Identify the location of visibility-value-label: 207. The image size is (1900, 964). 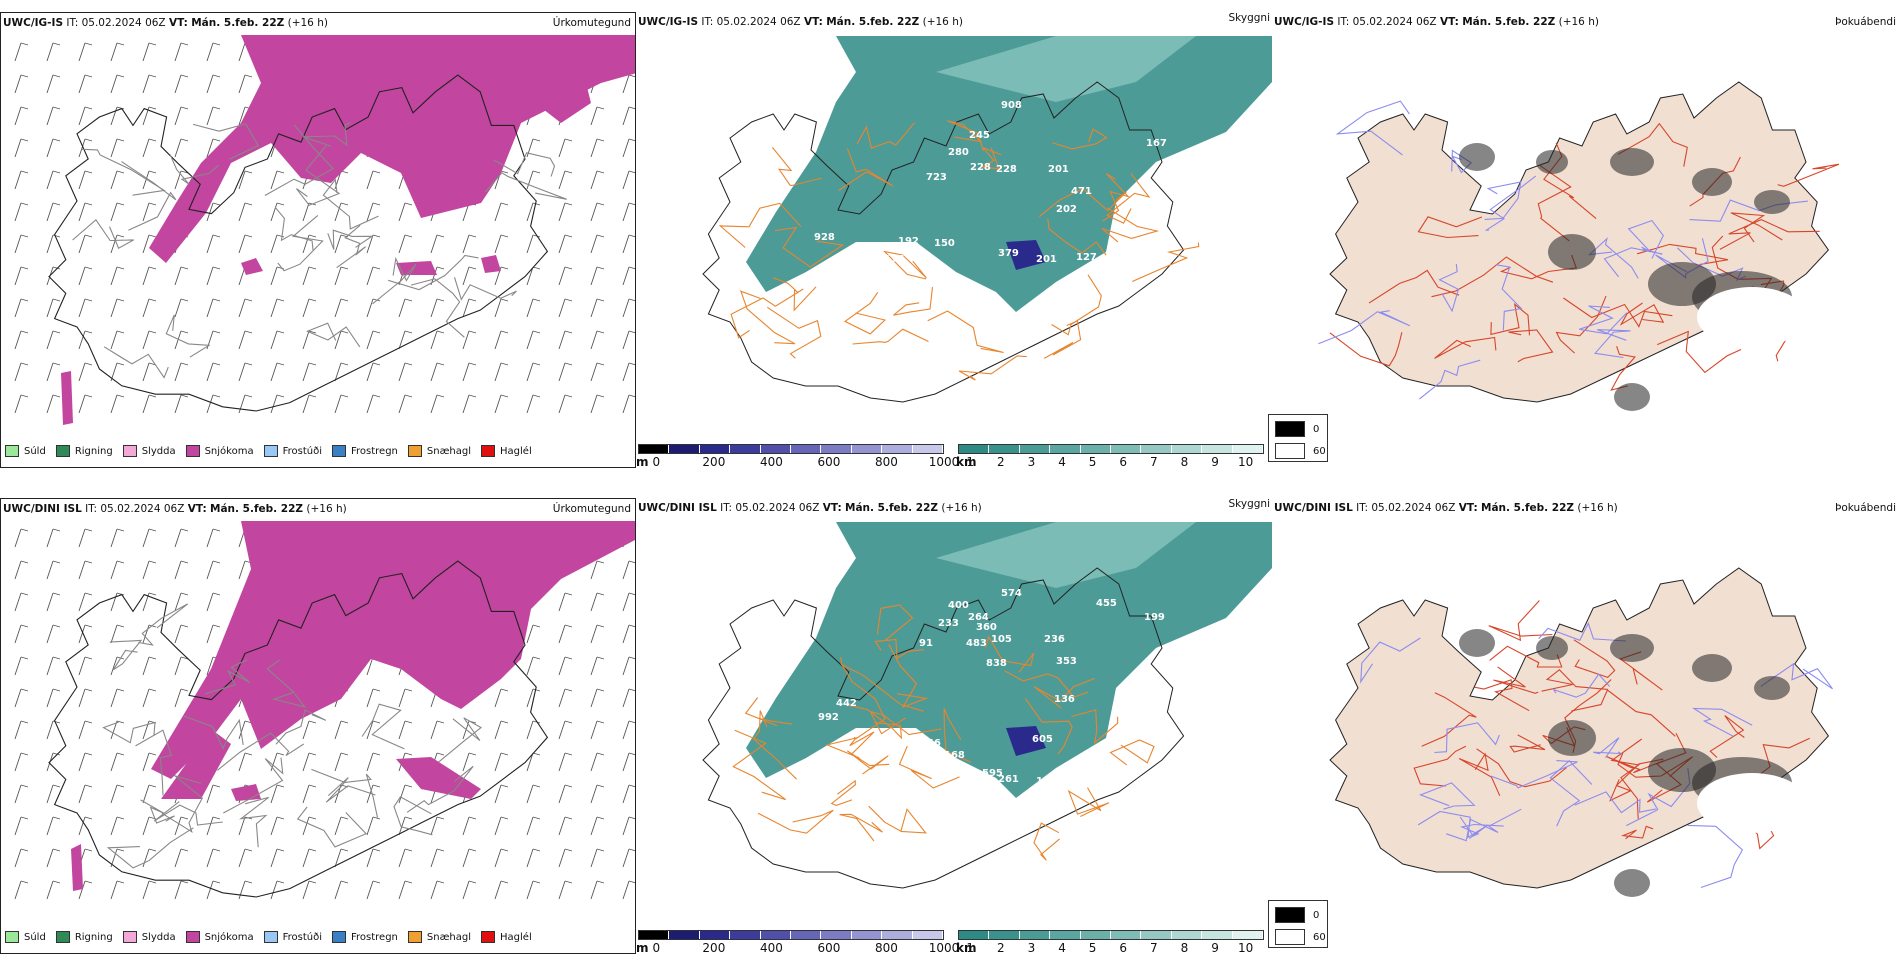
(1136, 259).